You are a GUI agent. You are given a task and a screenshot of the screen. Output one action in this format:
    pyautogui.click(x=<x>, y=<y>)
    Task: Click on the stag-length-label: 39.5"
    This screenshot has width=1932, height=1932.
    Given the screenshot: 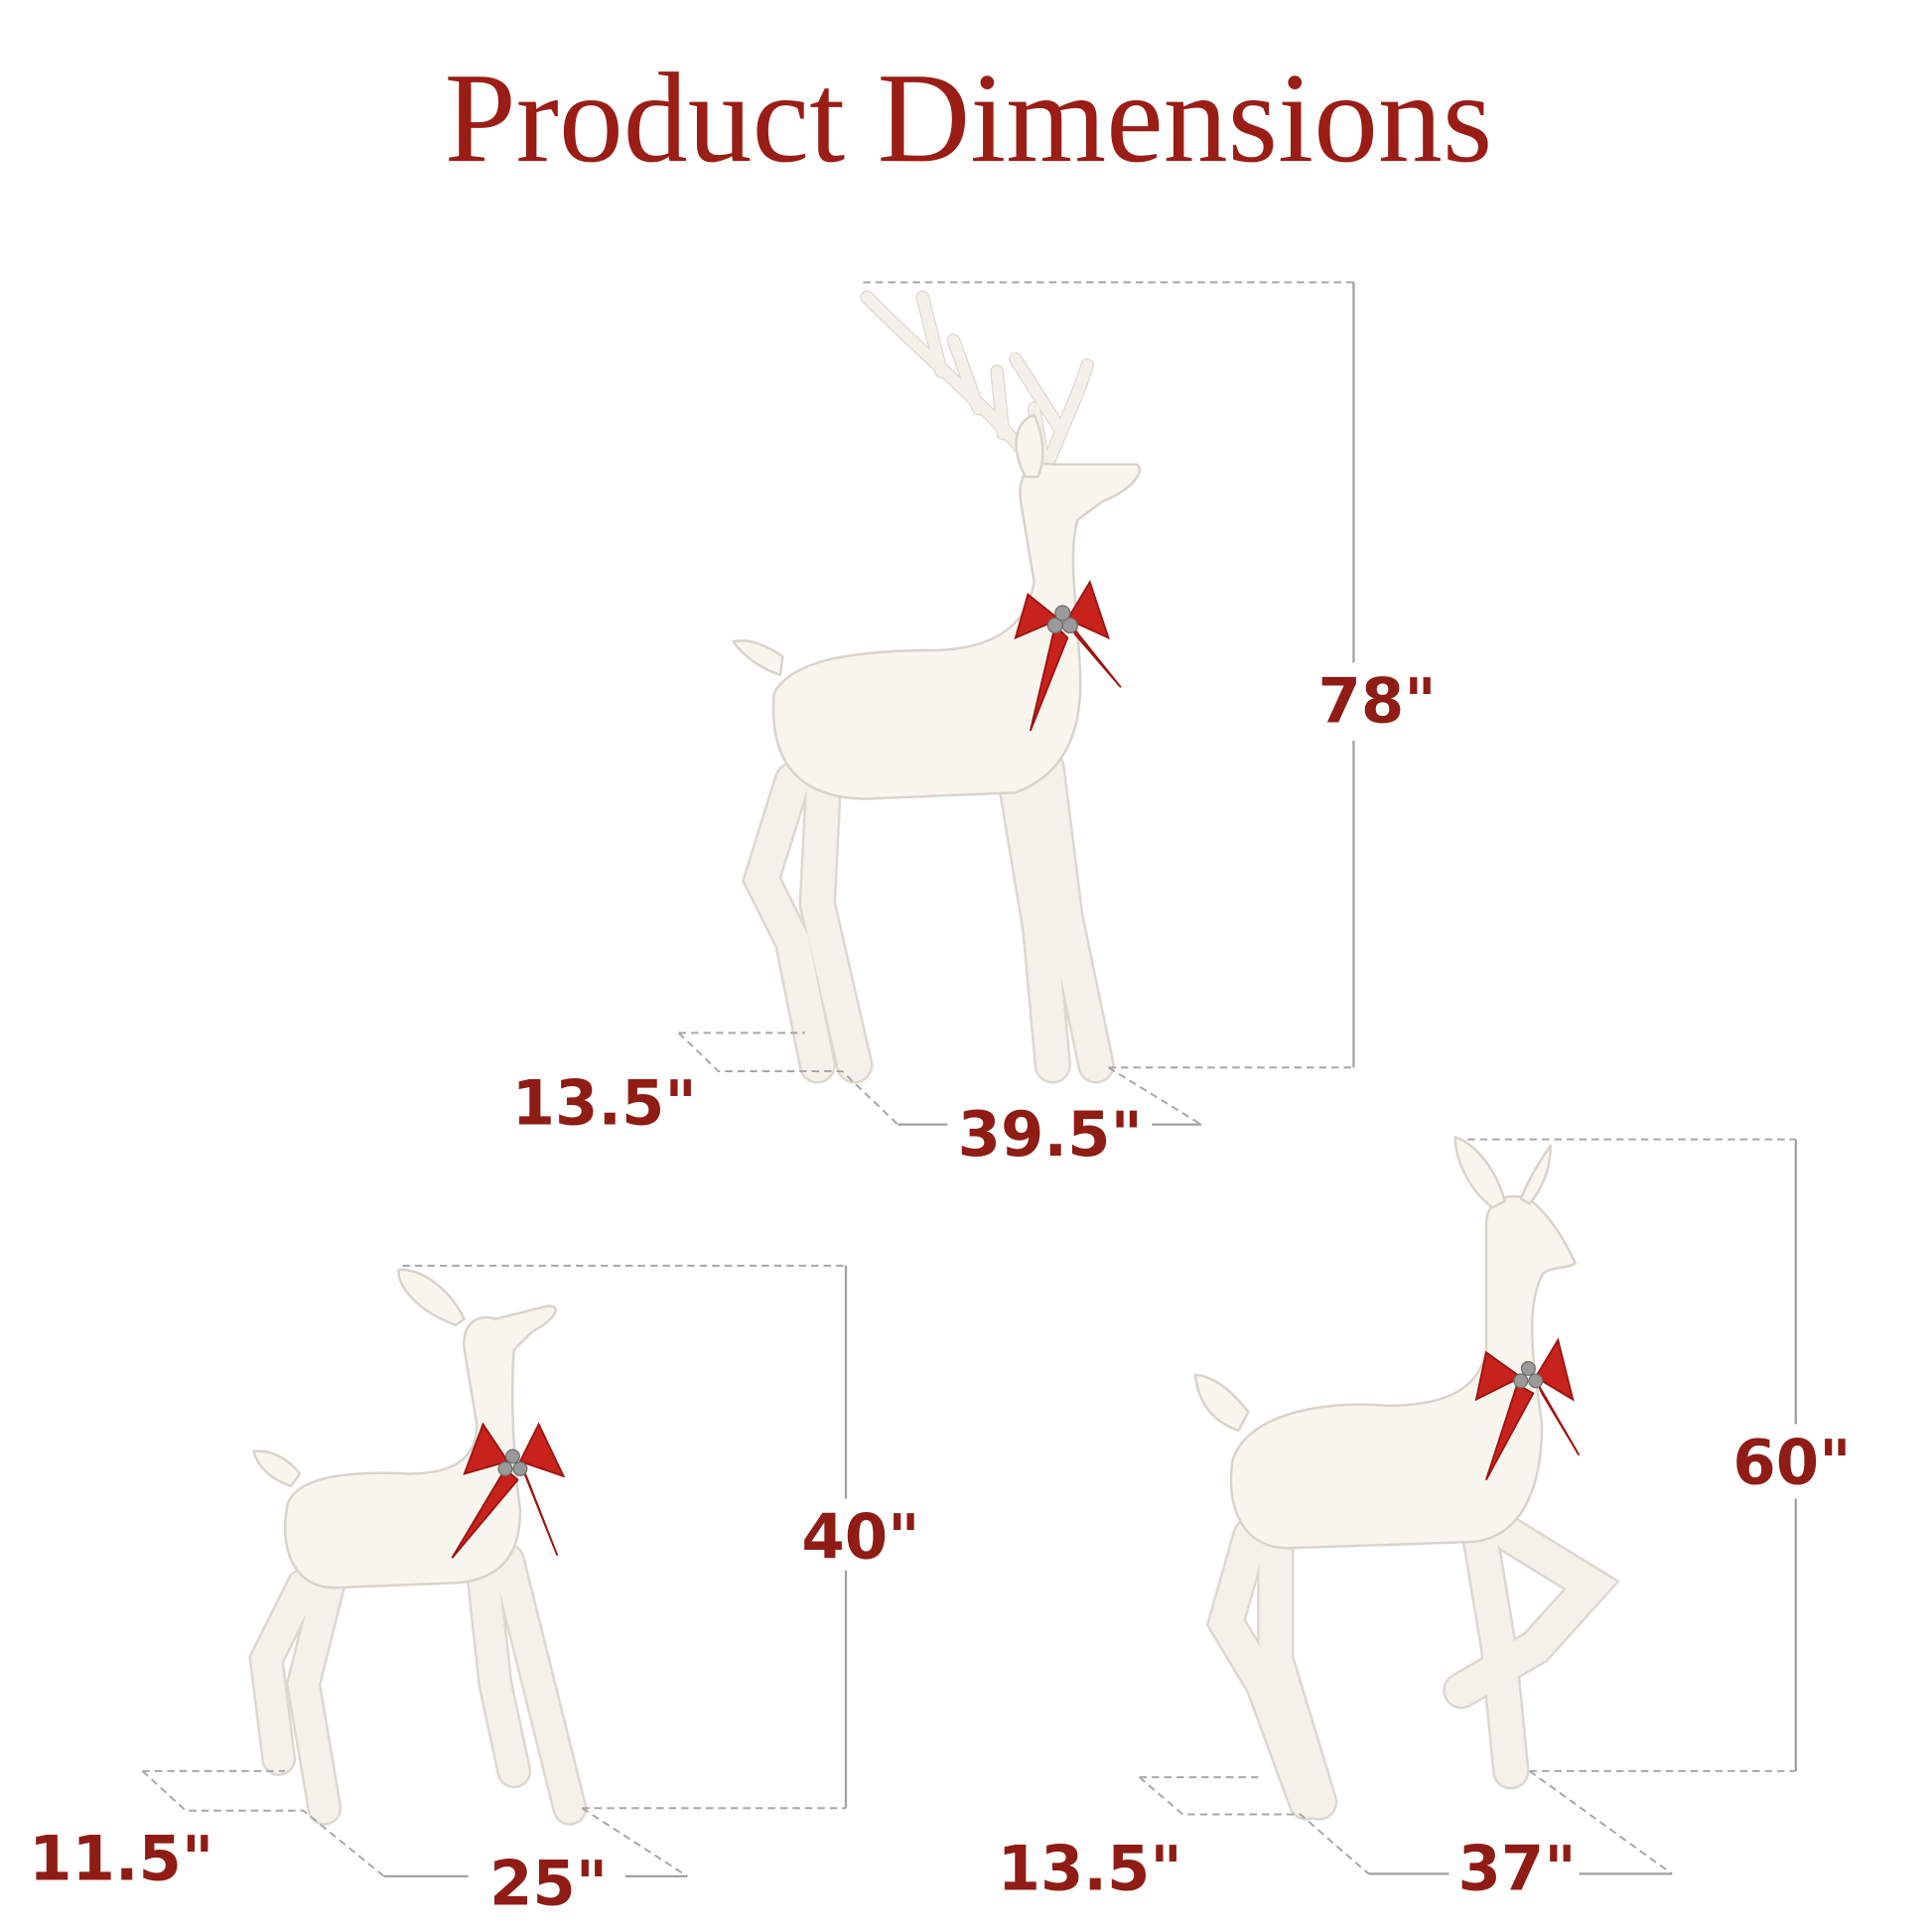 What is the action you would take?
    pyautogui.click(x=1050, y=1135)
    